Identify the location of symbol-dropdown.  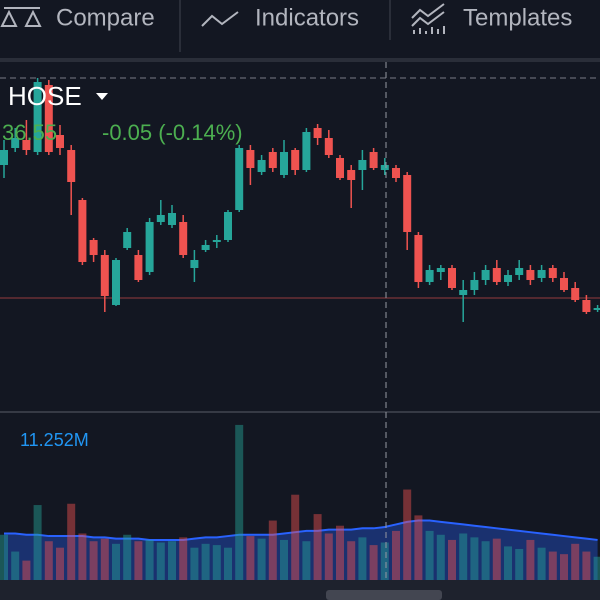
(102, 96).